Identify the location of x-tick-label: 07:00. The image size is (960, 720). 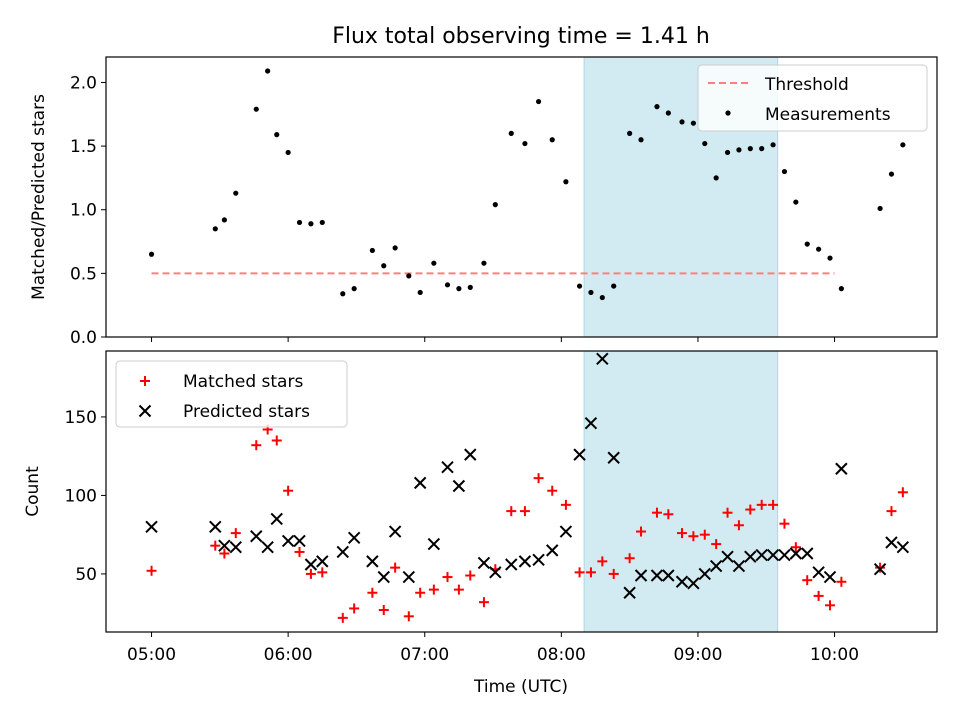
(424, 655).